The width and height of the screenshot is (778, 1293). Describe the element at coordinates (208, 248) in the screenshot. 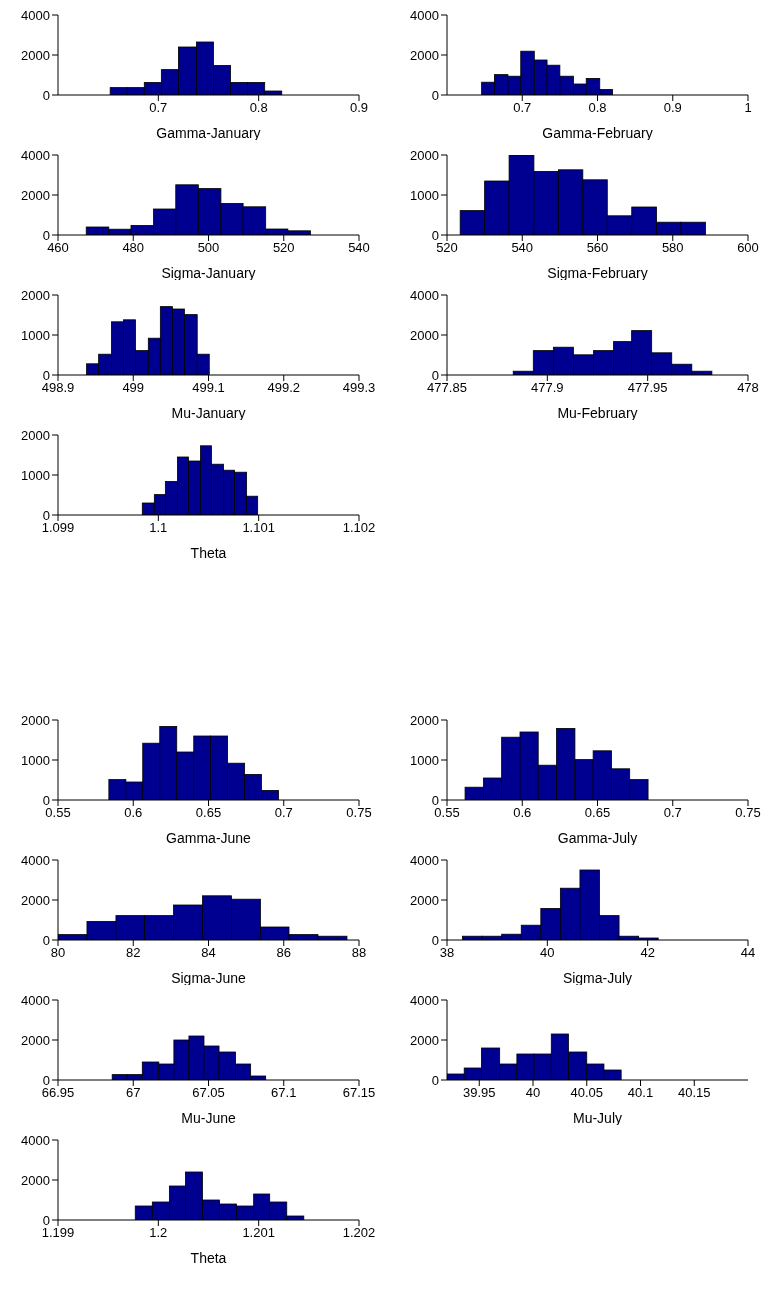

I see `x-tick-label: 500` at that location.